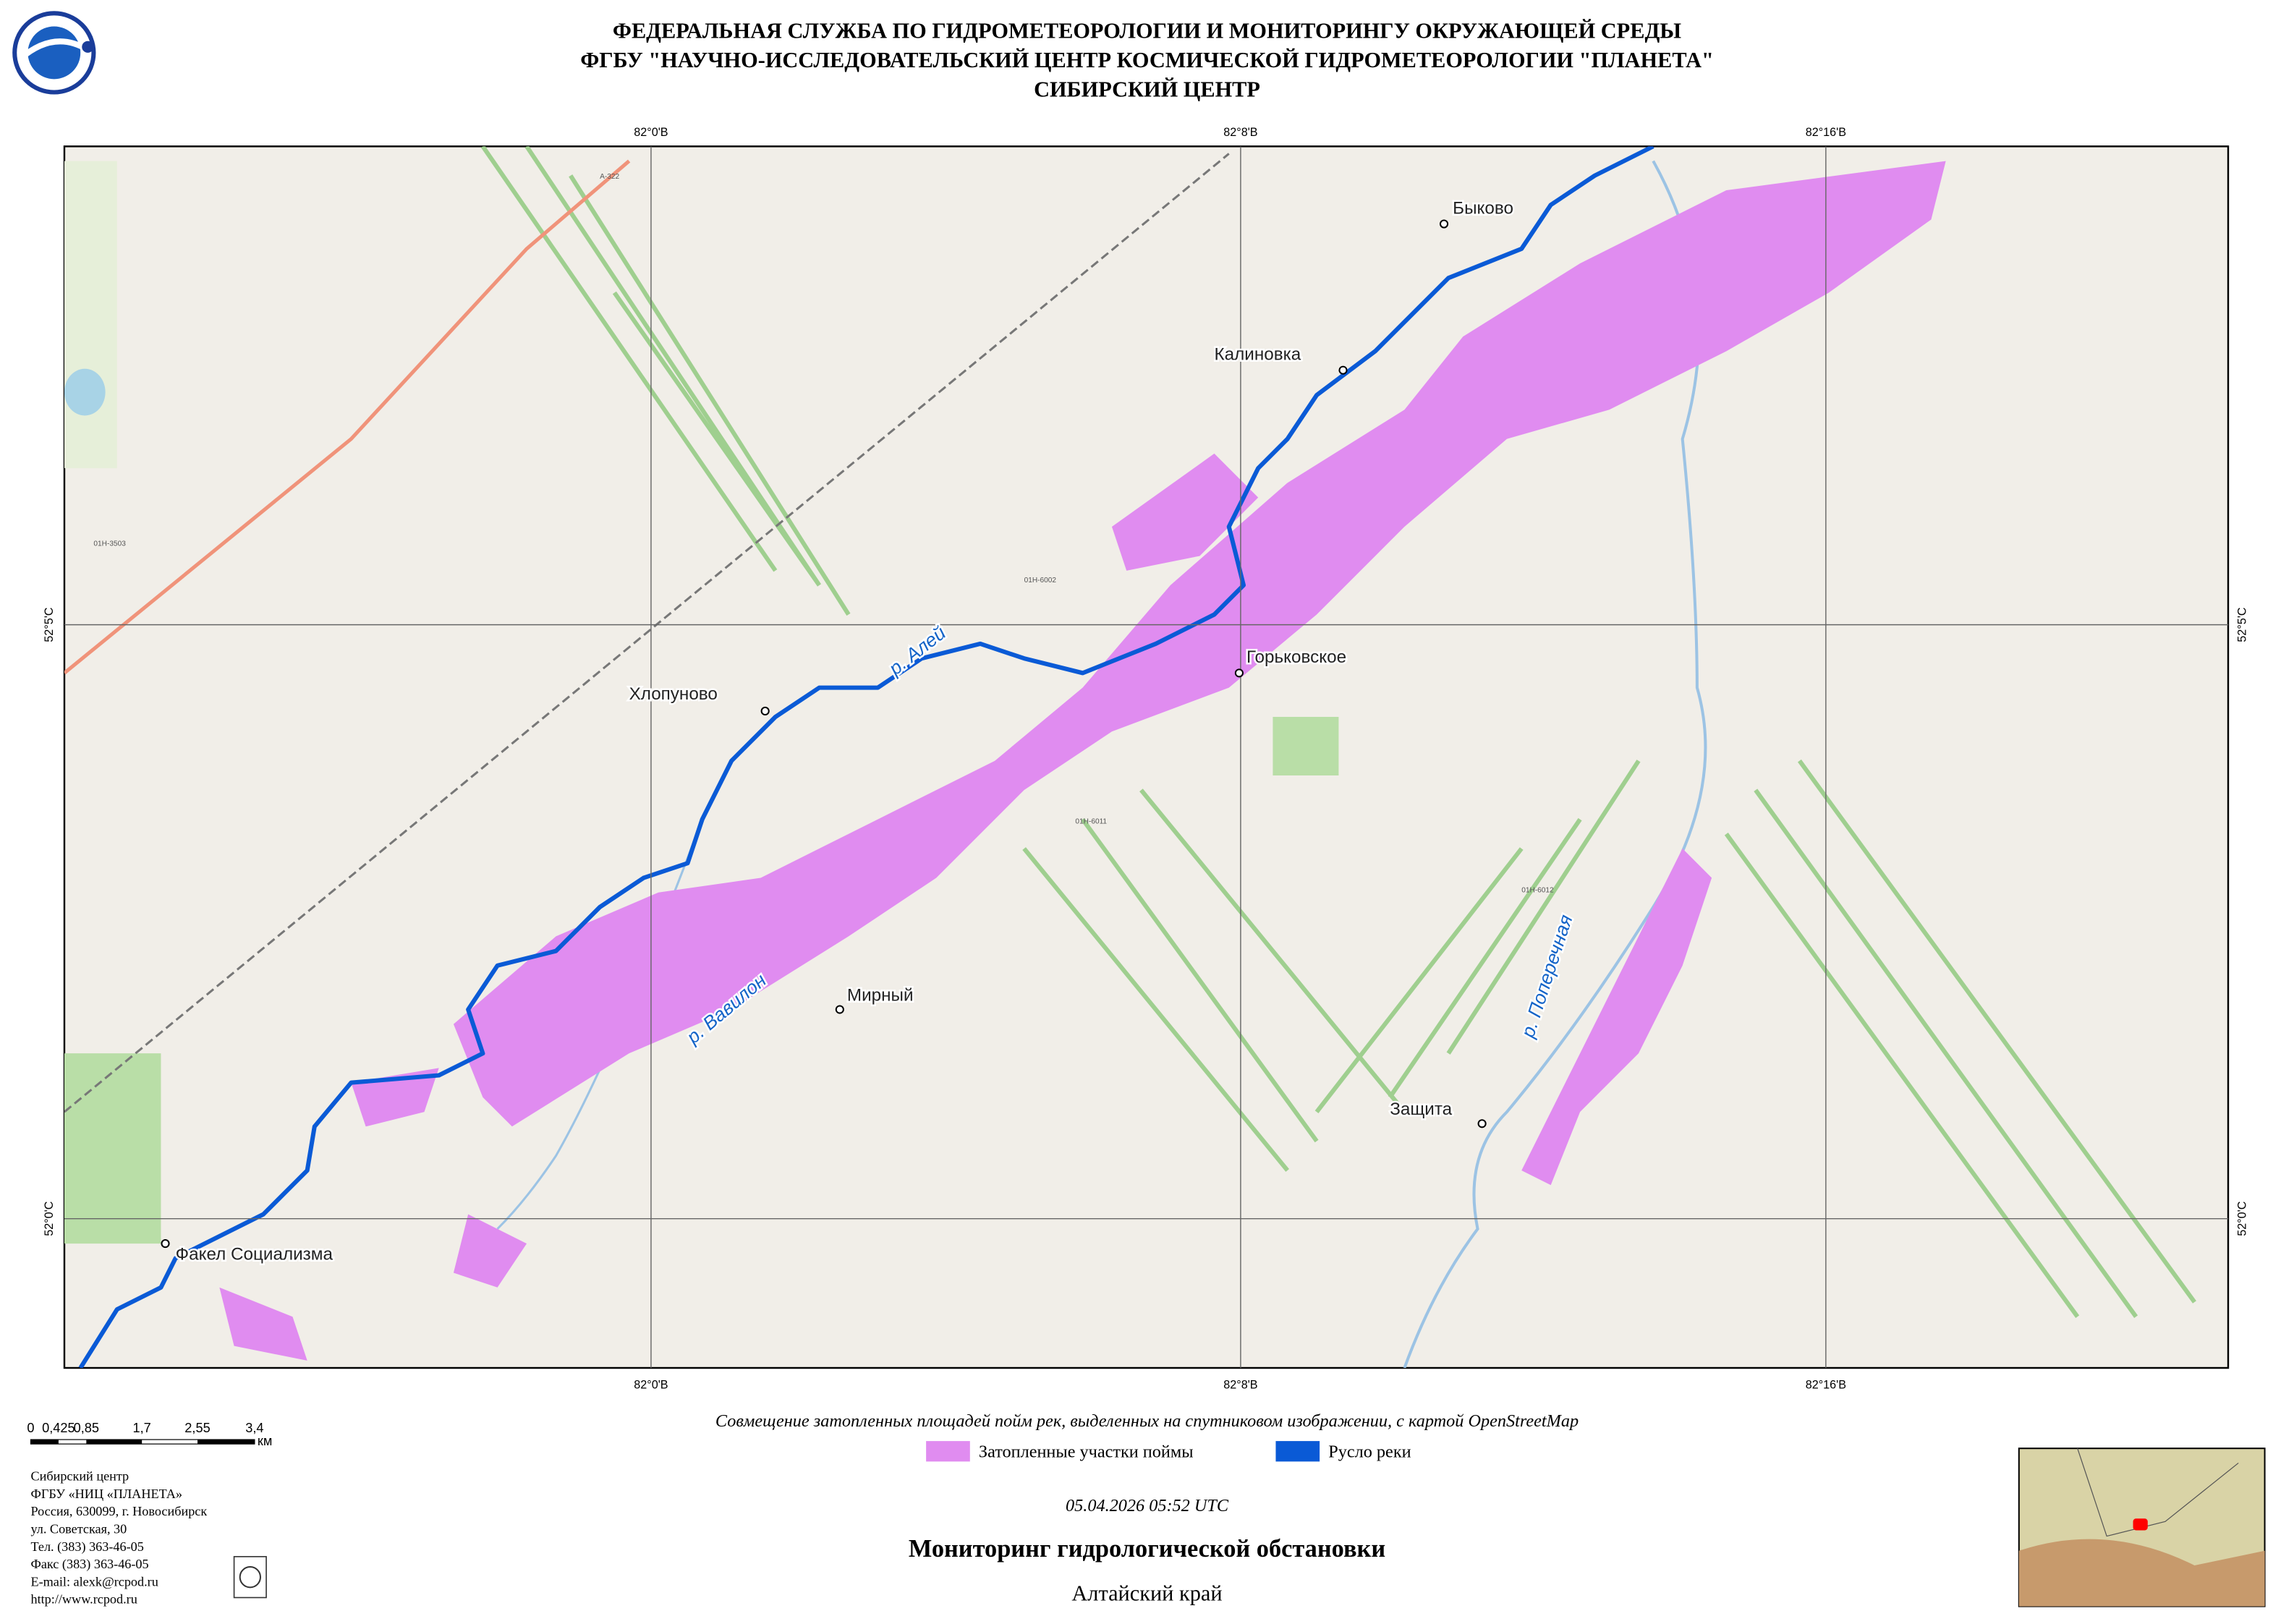  I want to click on scale-unit: км, so click(265, 1441).